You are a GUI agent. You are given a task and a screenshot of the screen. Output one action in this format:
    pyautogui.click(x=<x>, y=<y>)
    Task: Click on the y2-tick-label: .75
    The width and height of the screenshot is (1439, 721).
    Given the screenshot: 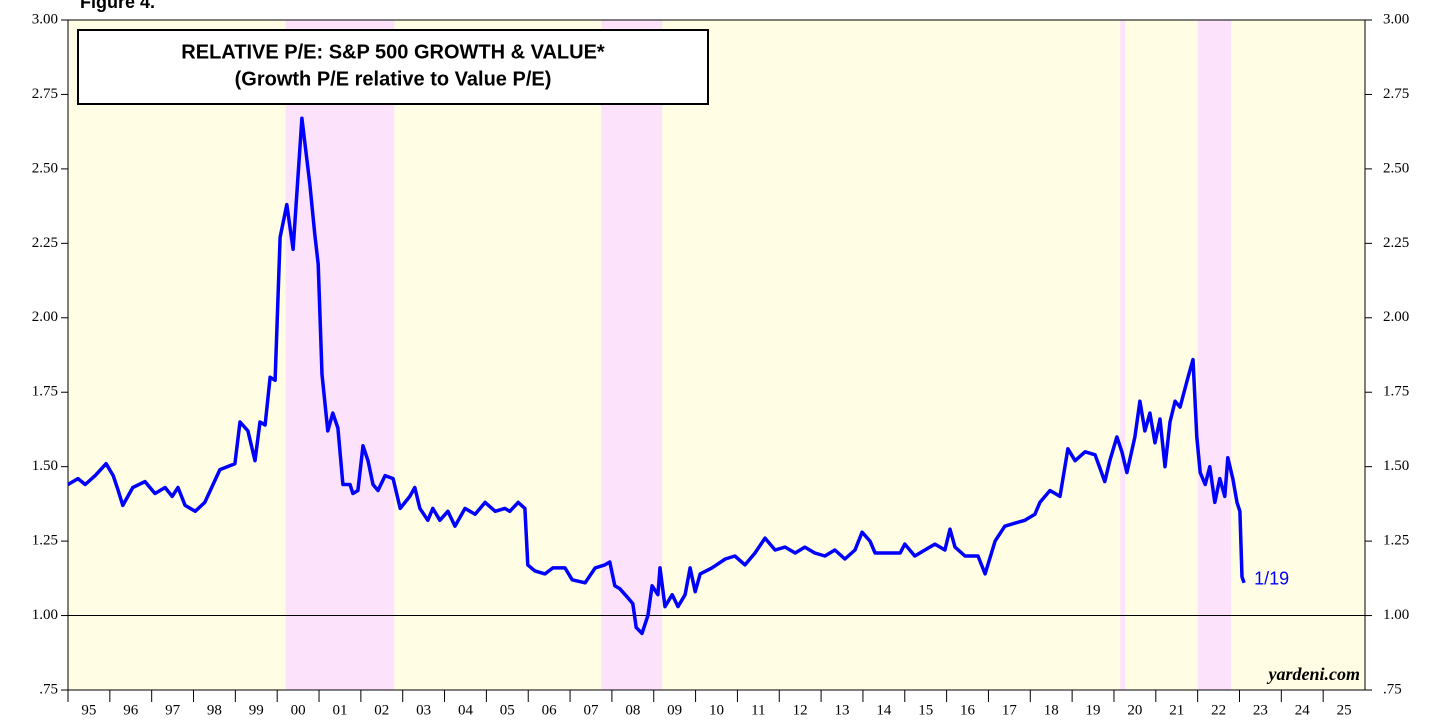 What is the action you would take?
    pyautogui.click(x=1392, y=689)
    